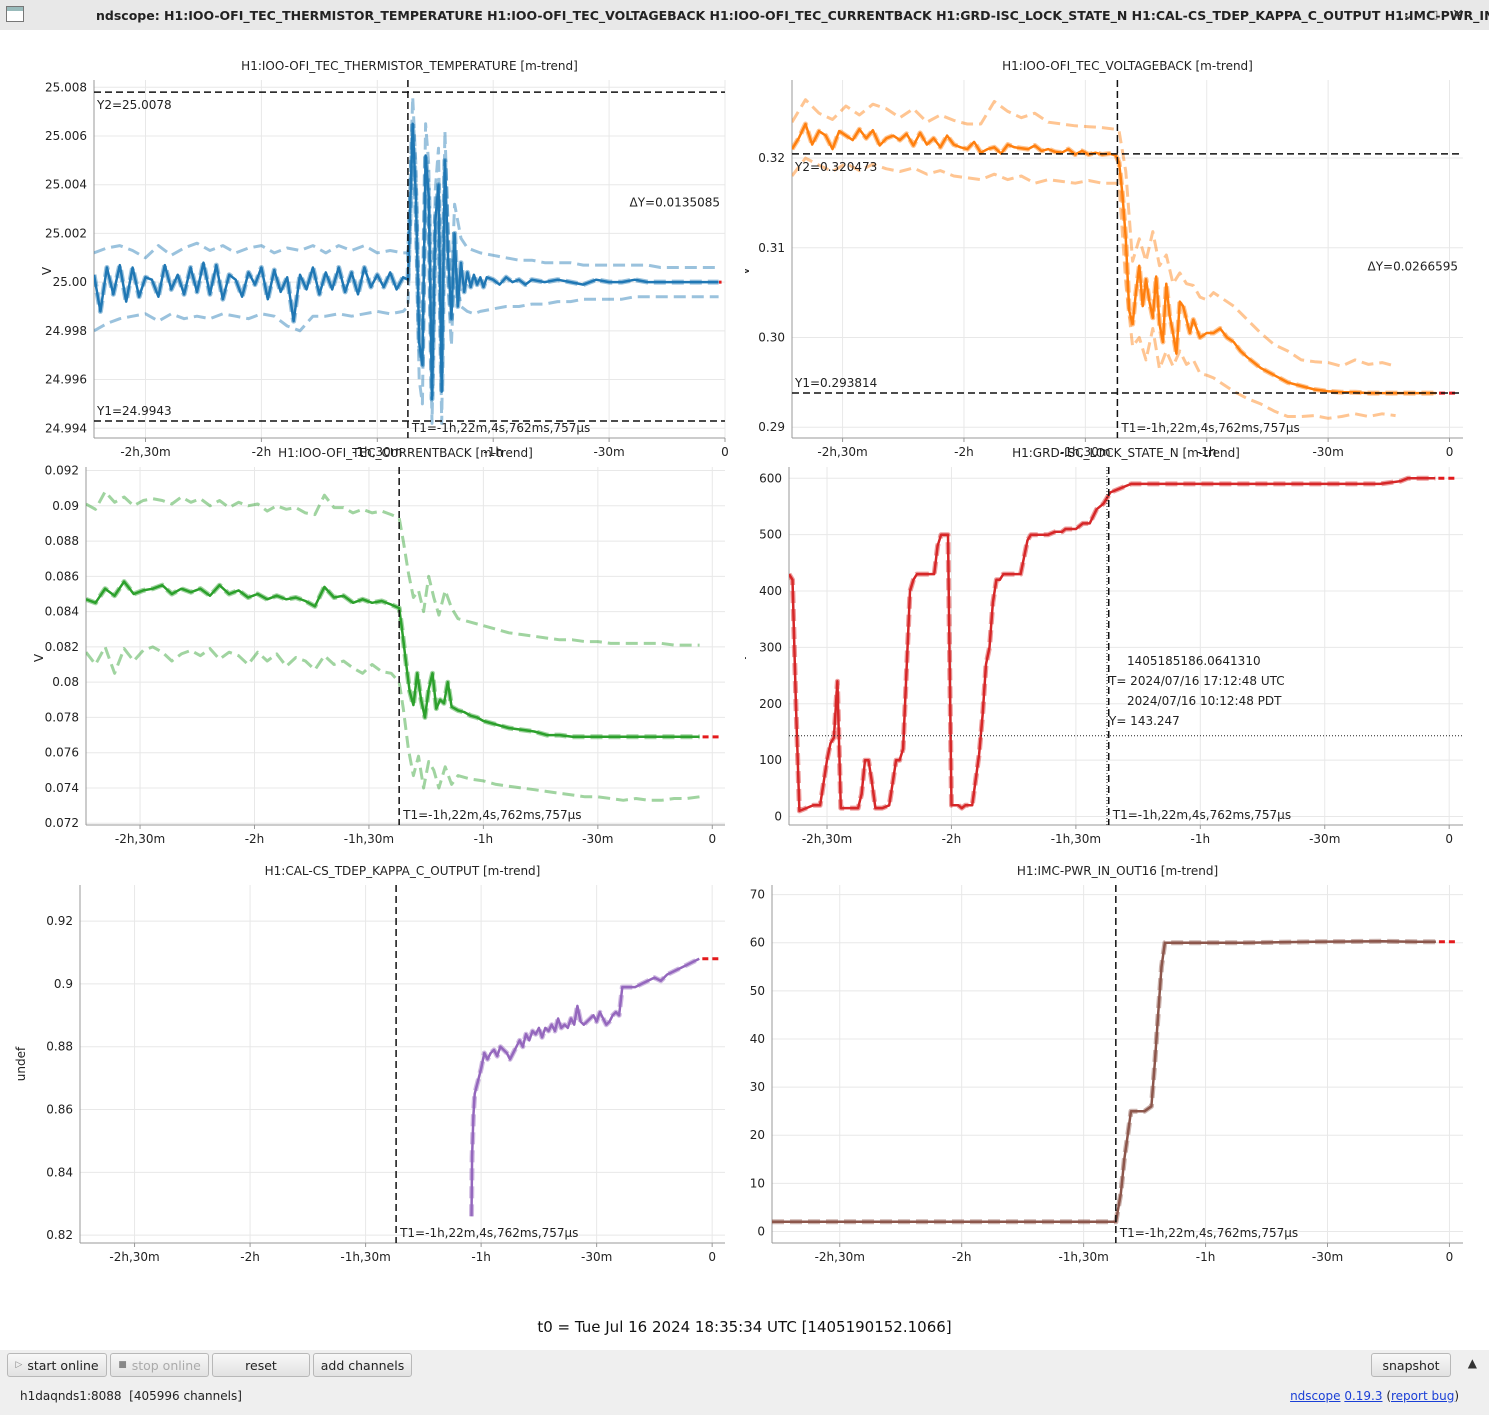 Image resolution: width=1489 pixels, height=1415 pixels. What do you see at coordinates (66, 136) in the screenshot?
I see `y-tick-label: 25.006` at bounding box center [66, 136].